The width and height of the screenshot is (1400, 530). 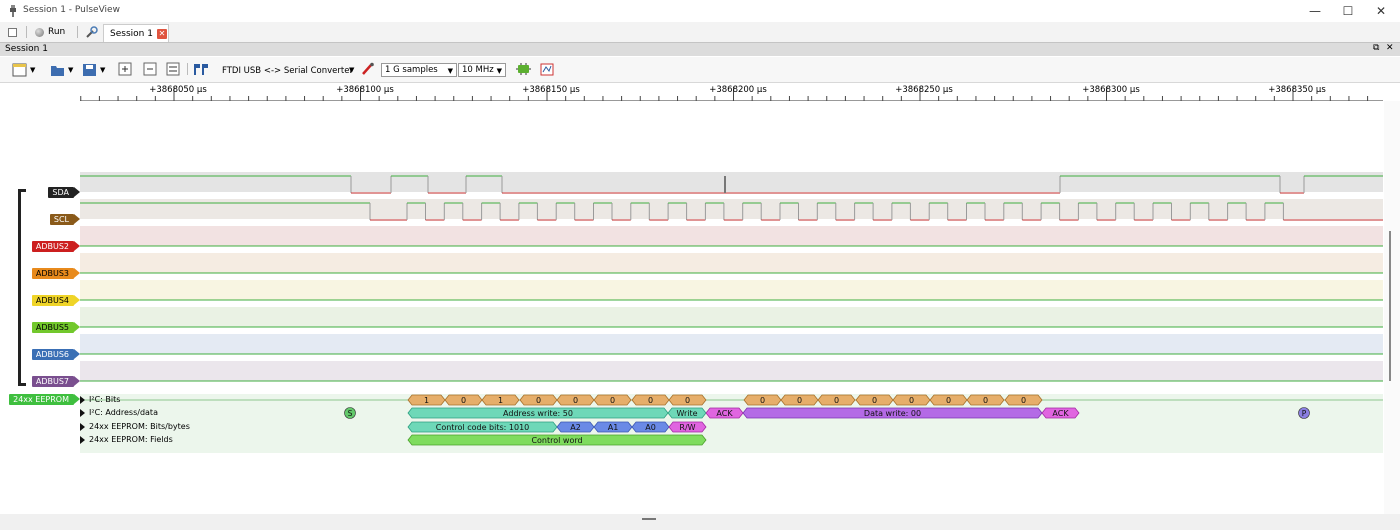 What do you see at coordinates (39, 32) in the screenshot?
I see `run-icon` at bounding box center [39, 32].